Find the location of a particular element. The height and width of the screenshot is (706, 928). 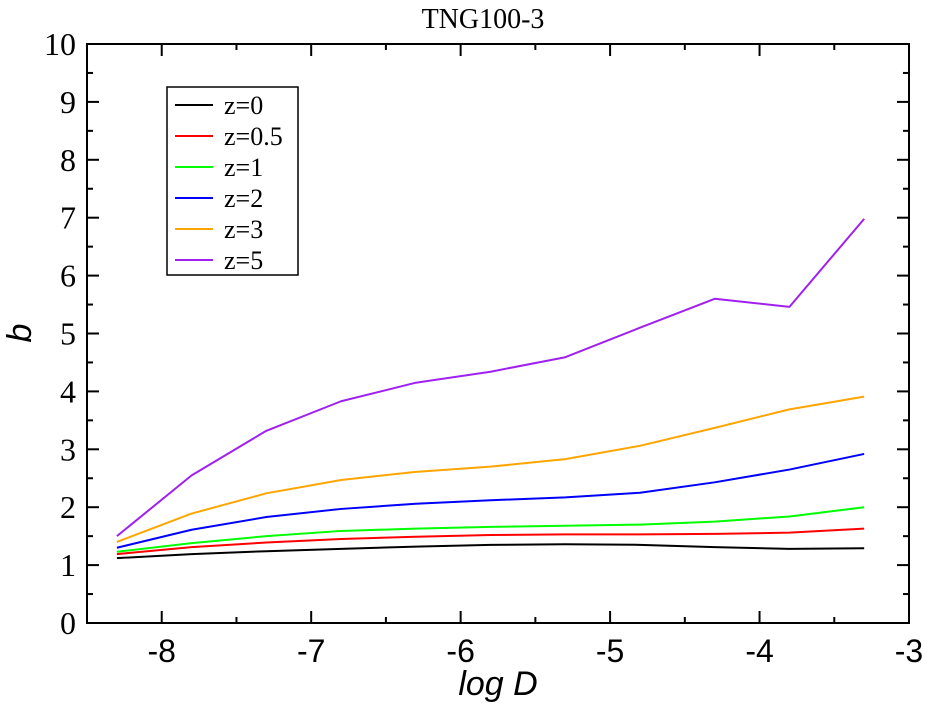

y-tick-label: 2 is located at coordinates (68, 507).